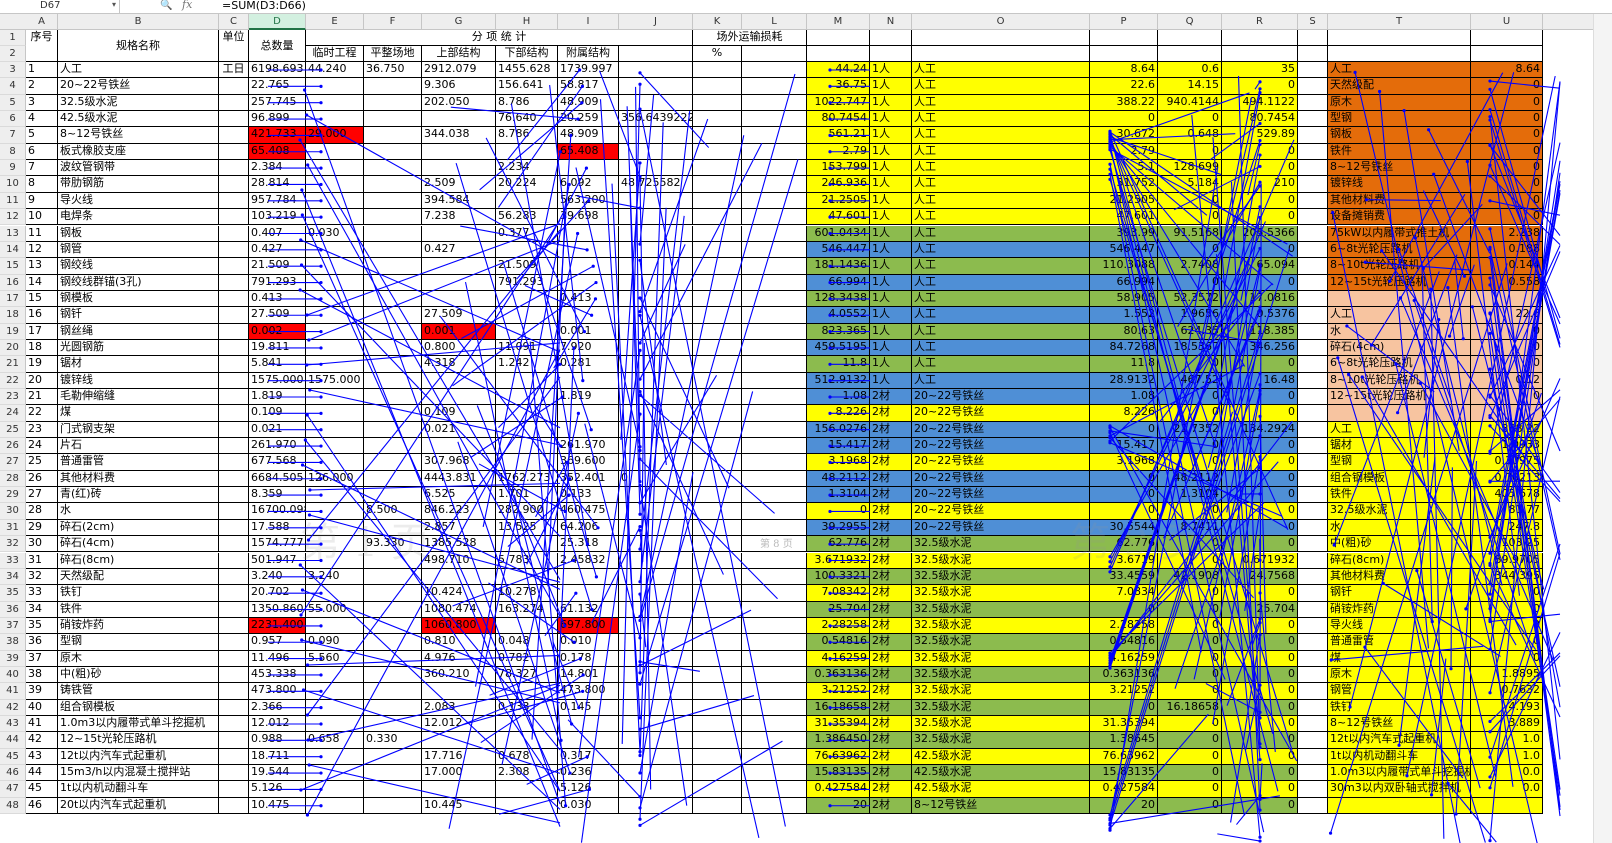 The width and height of the screenshot is (1612, 843). Describe the element at coordinates (656, 201) in the screenshot. I see `cell-r11-j` at that location.